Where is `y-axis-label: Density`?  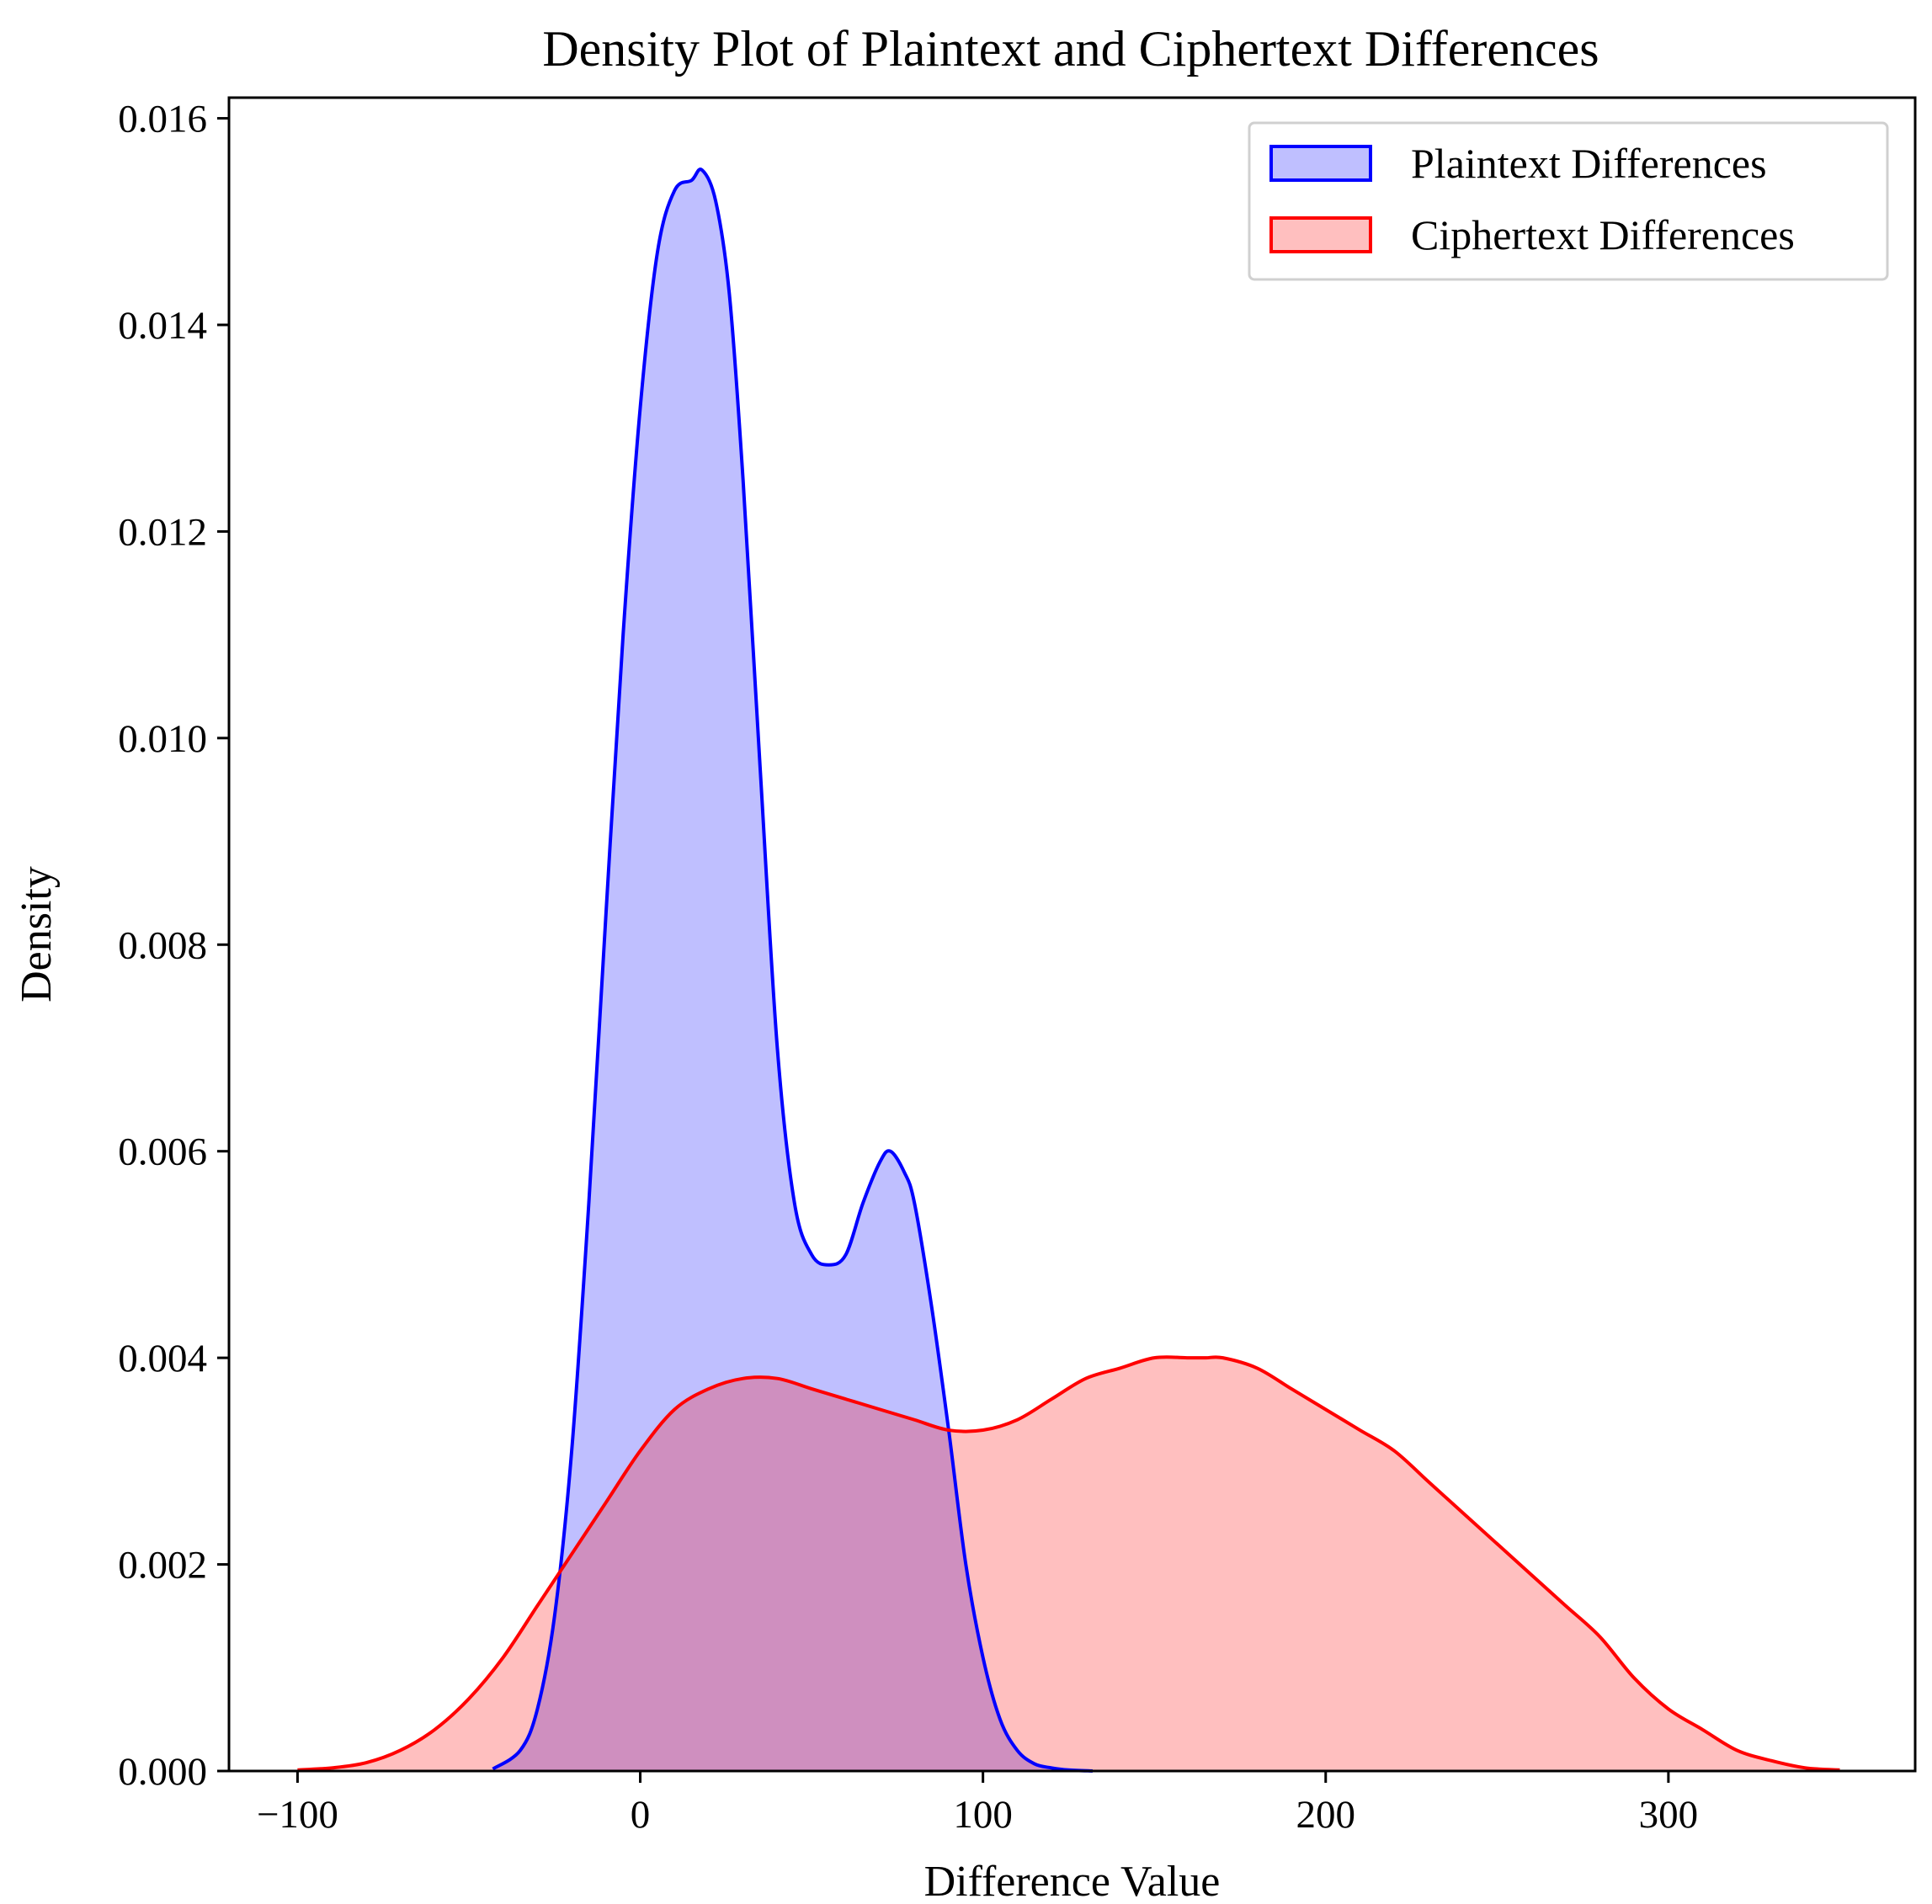 y-axis-label: Density is located at coordinates (37, 935).